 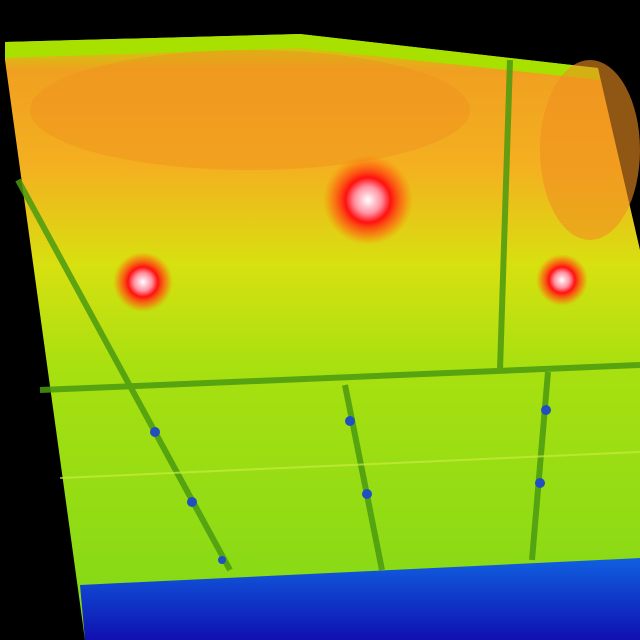 I want to click on cool-band, so click(x=360, y=599).